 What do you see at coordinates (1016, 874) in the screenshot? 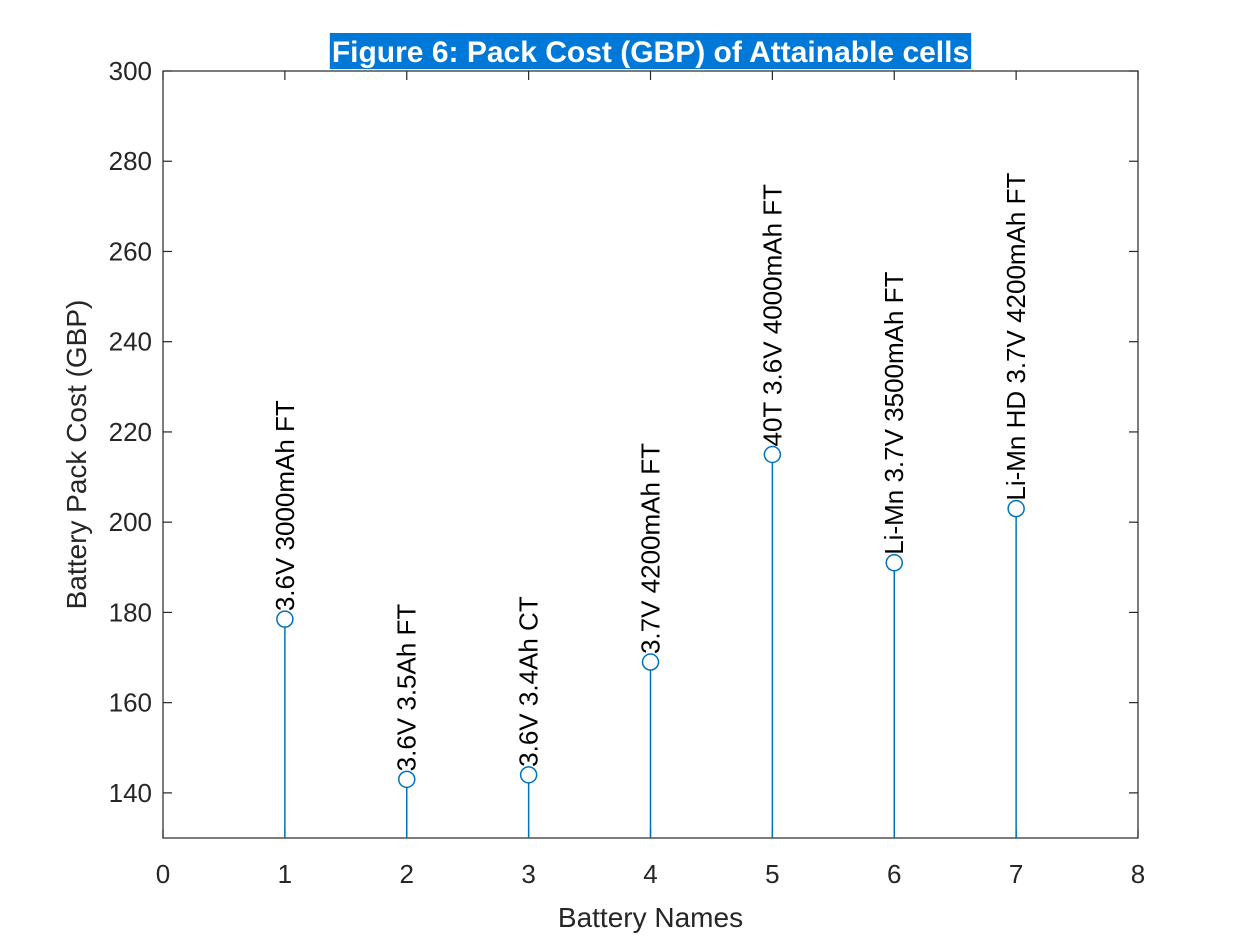
I see `x-tick-label: 7` at bounding box center [1016, 874].